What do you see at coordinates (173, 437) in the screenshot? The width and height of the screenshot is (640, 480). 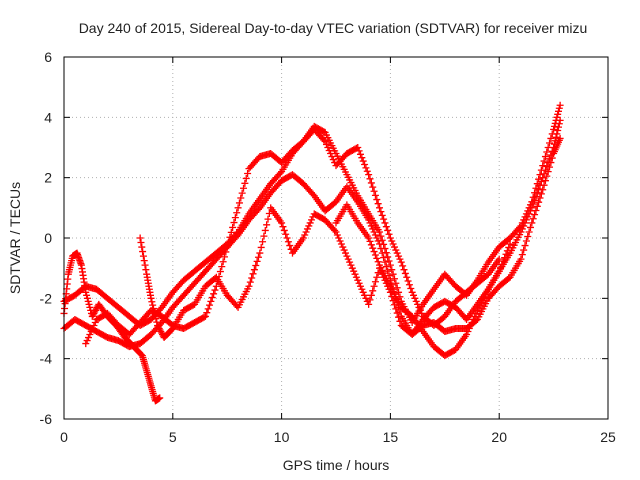 I see `x-tick-label: 5` at bounding box center [173, 437].